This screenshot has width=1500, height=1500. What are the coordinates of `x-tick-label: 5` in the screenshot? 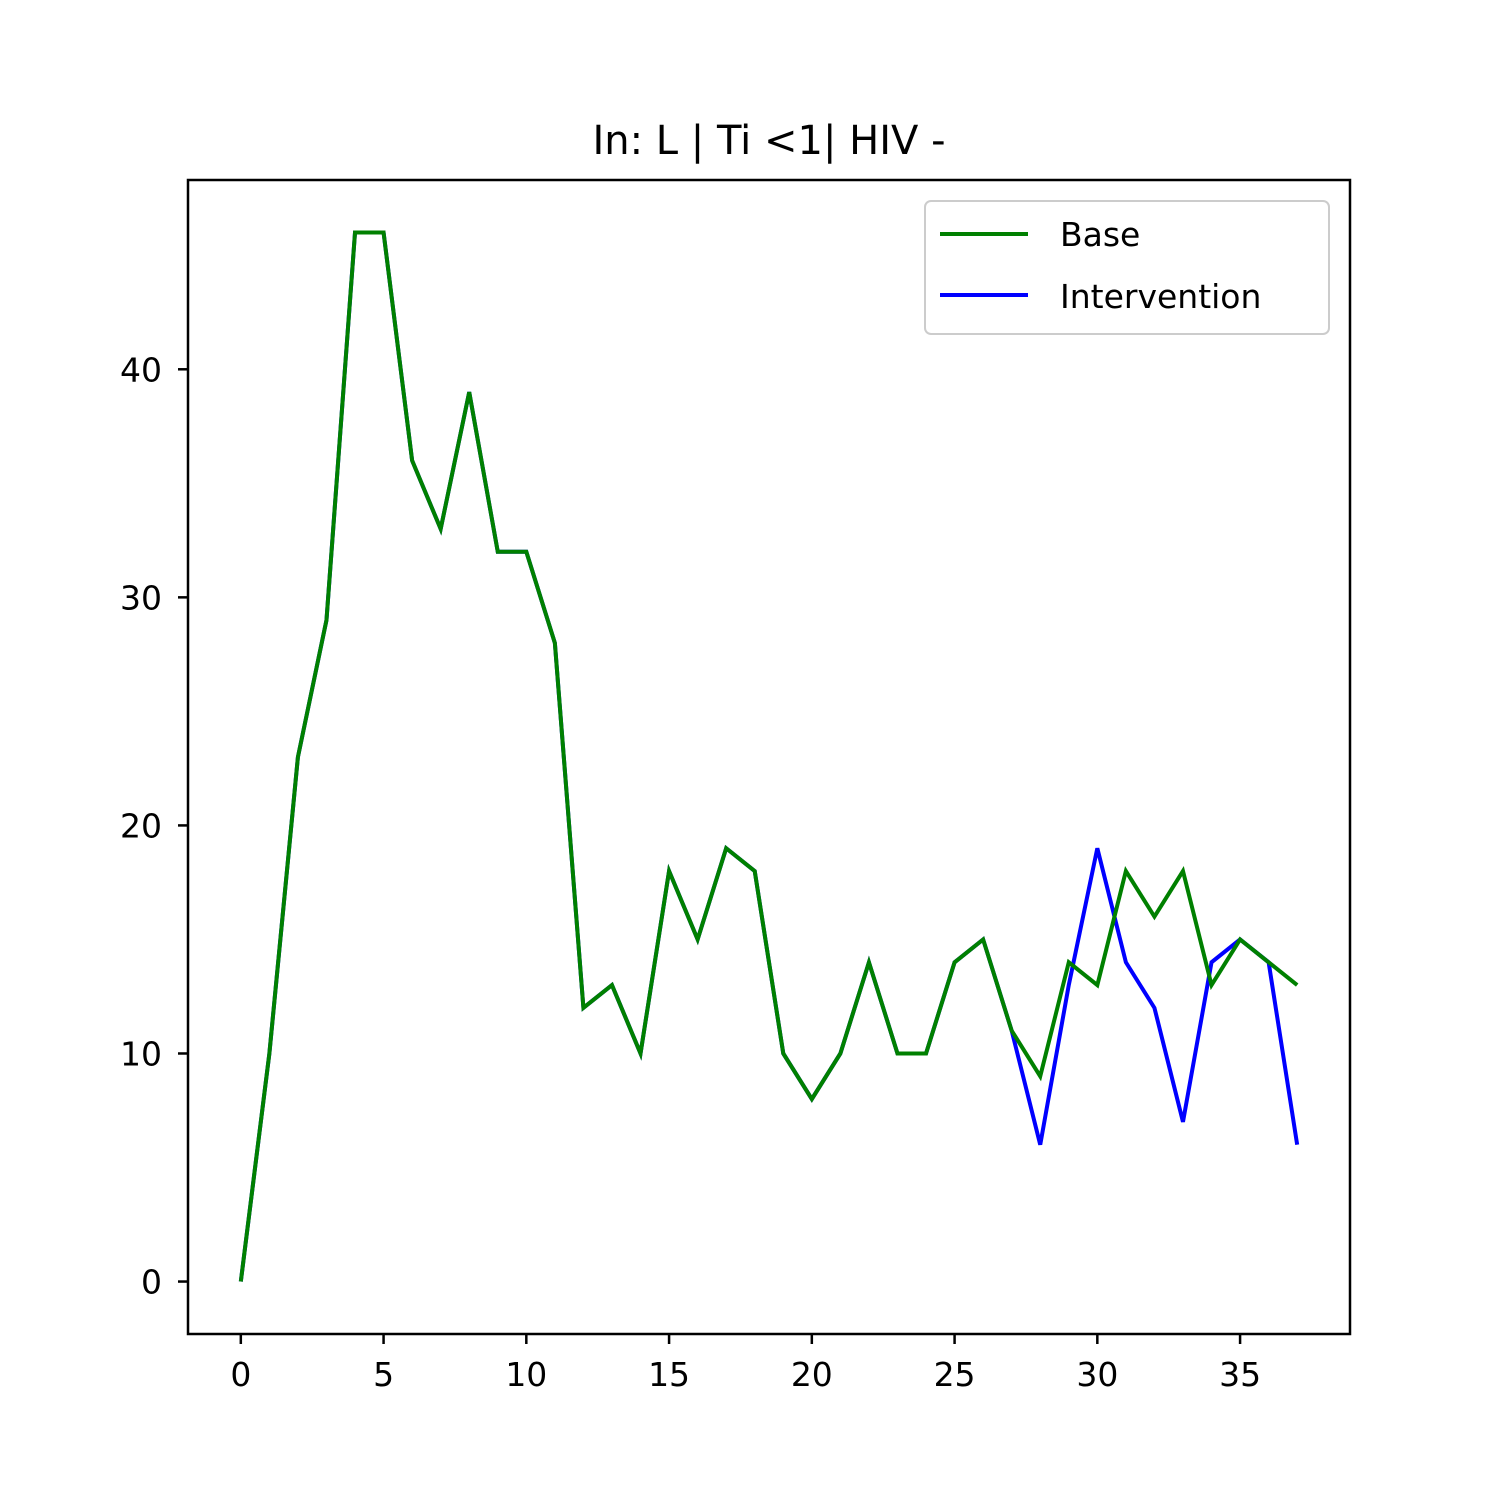 It's located at (383, 1374).